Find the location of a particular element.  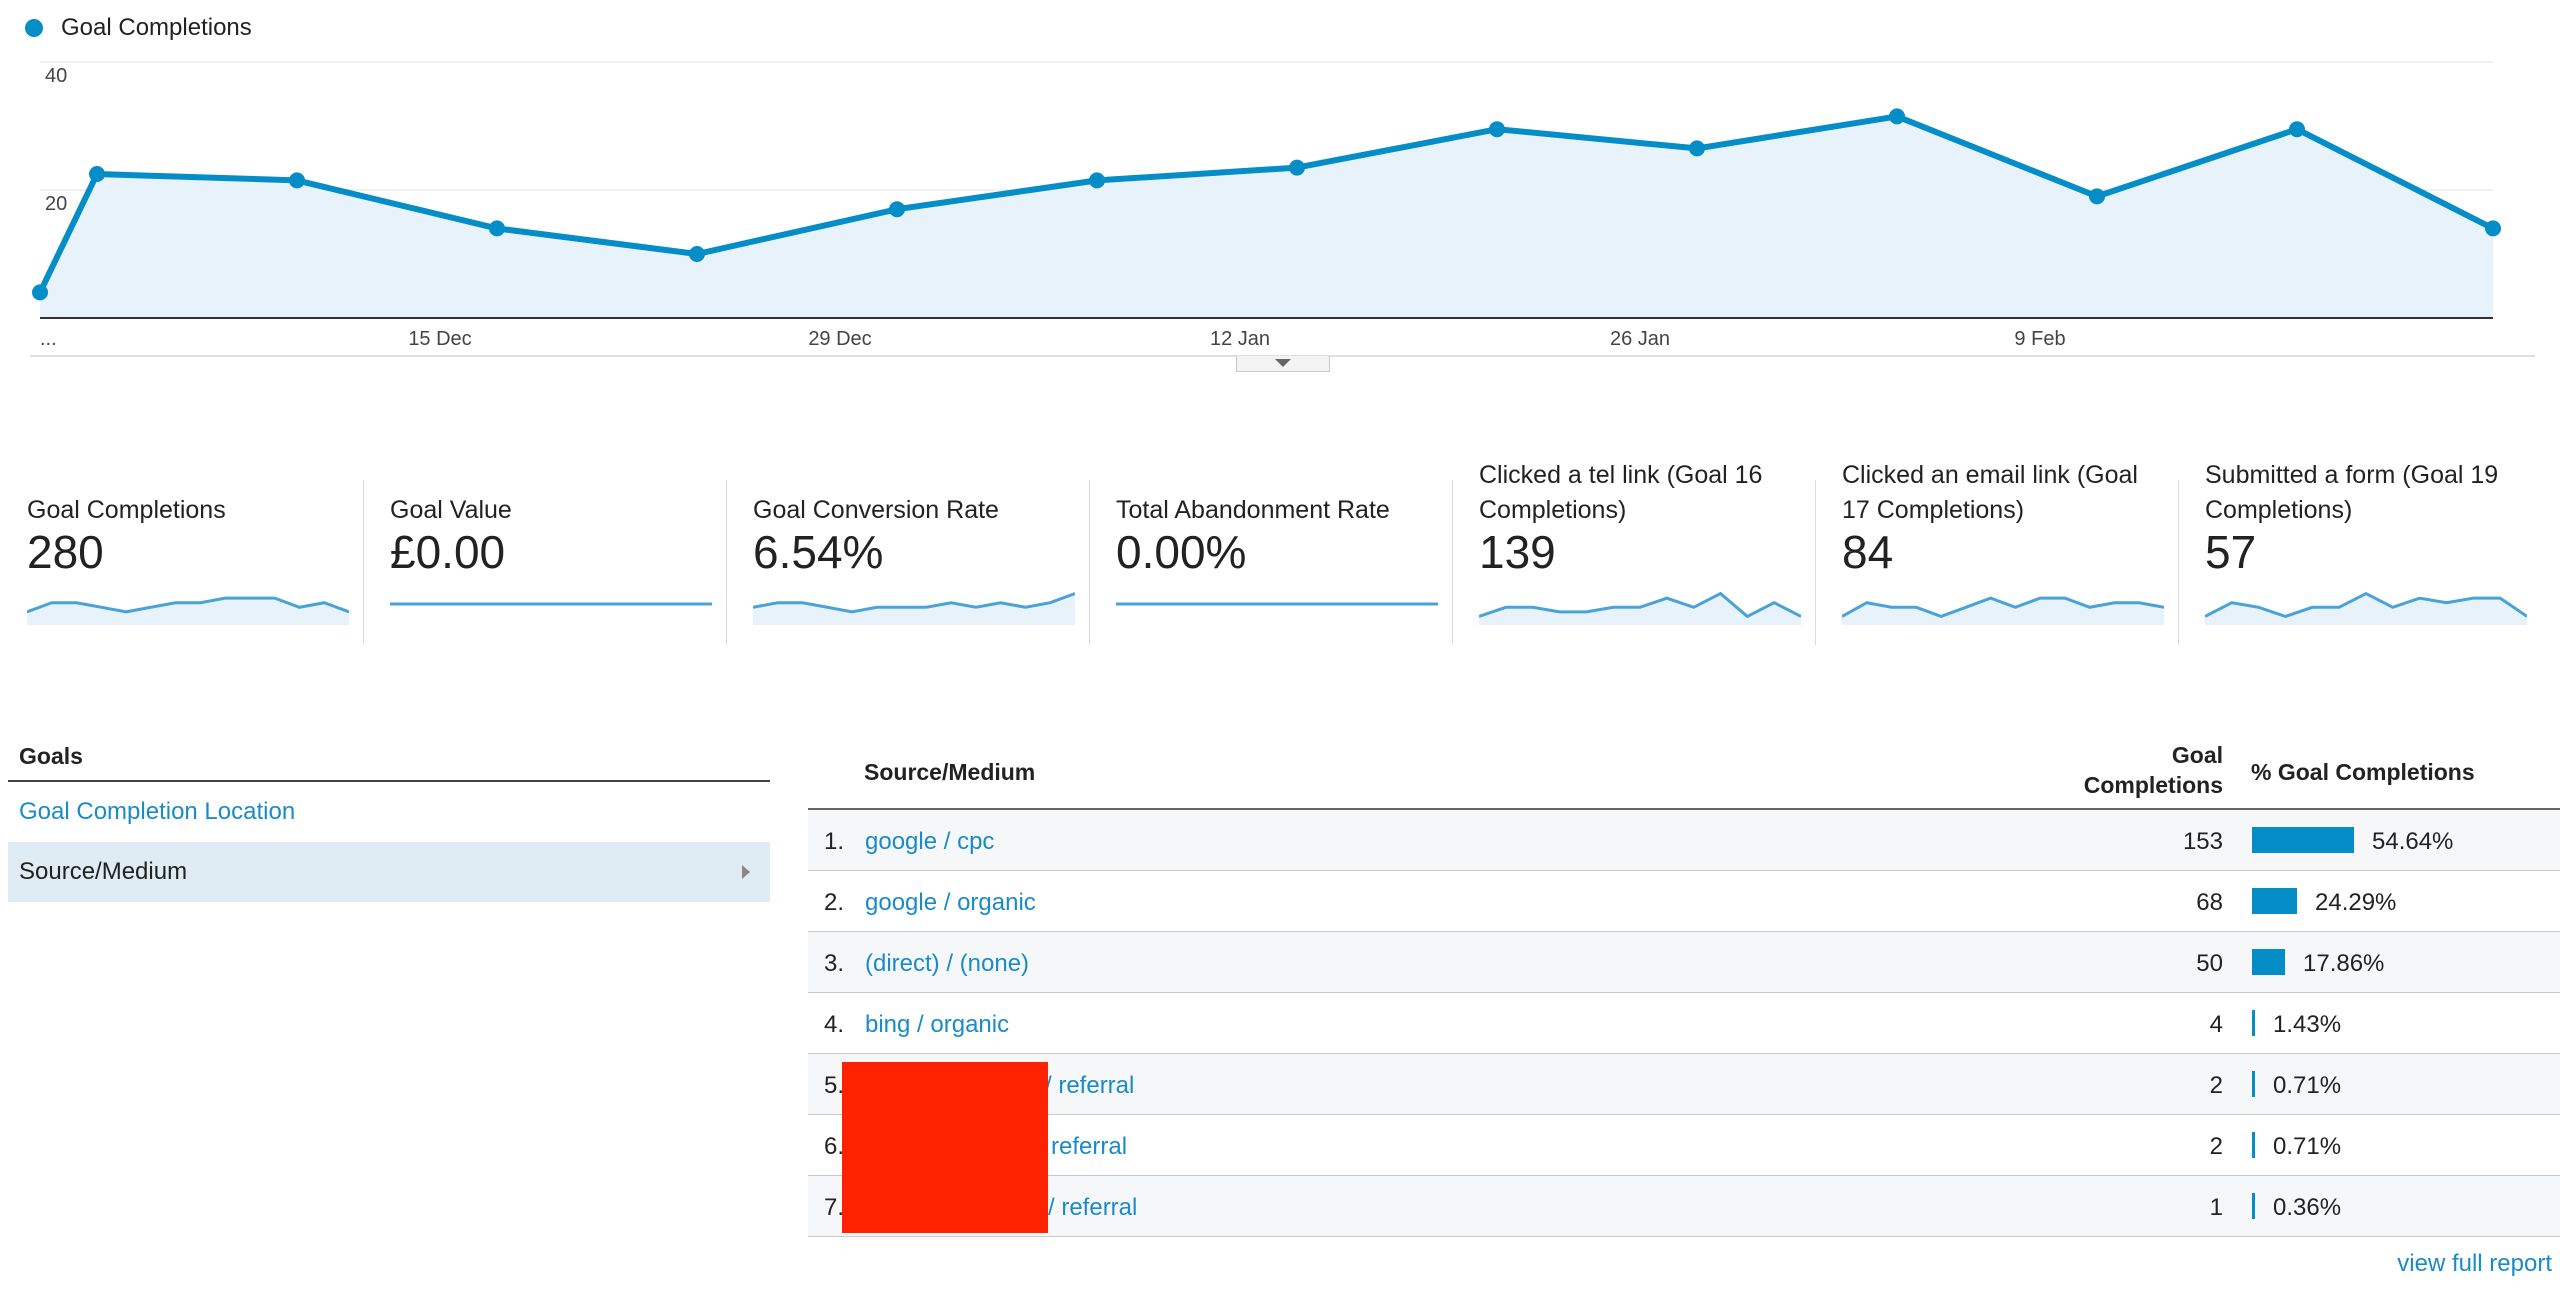

row-index: 1. is located at coordinates (834, 841).